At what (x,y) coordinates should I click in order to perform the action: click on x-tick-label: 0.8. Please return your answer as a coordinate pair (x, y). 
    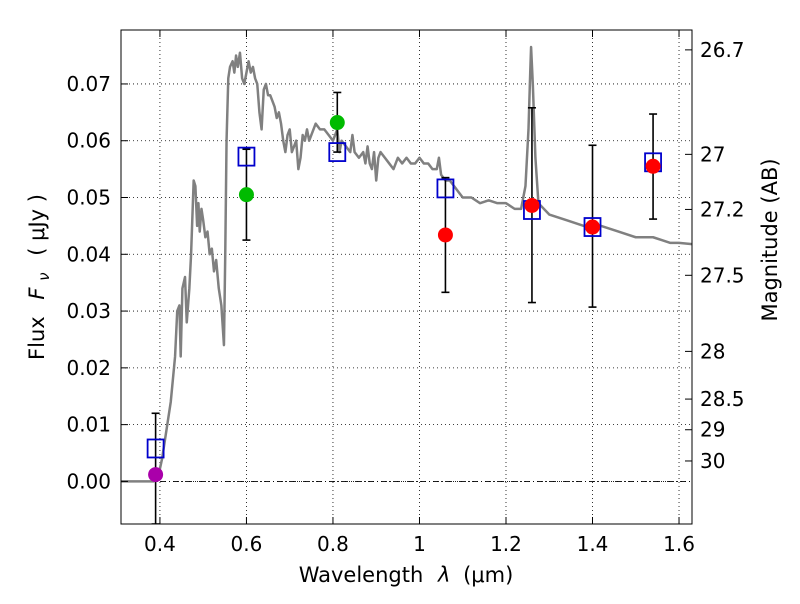
    Looking at the image, I should click on (333, 544).